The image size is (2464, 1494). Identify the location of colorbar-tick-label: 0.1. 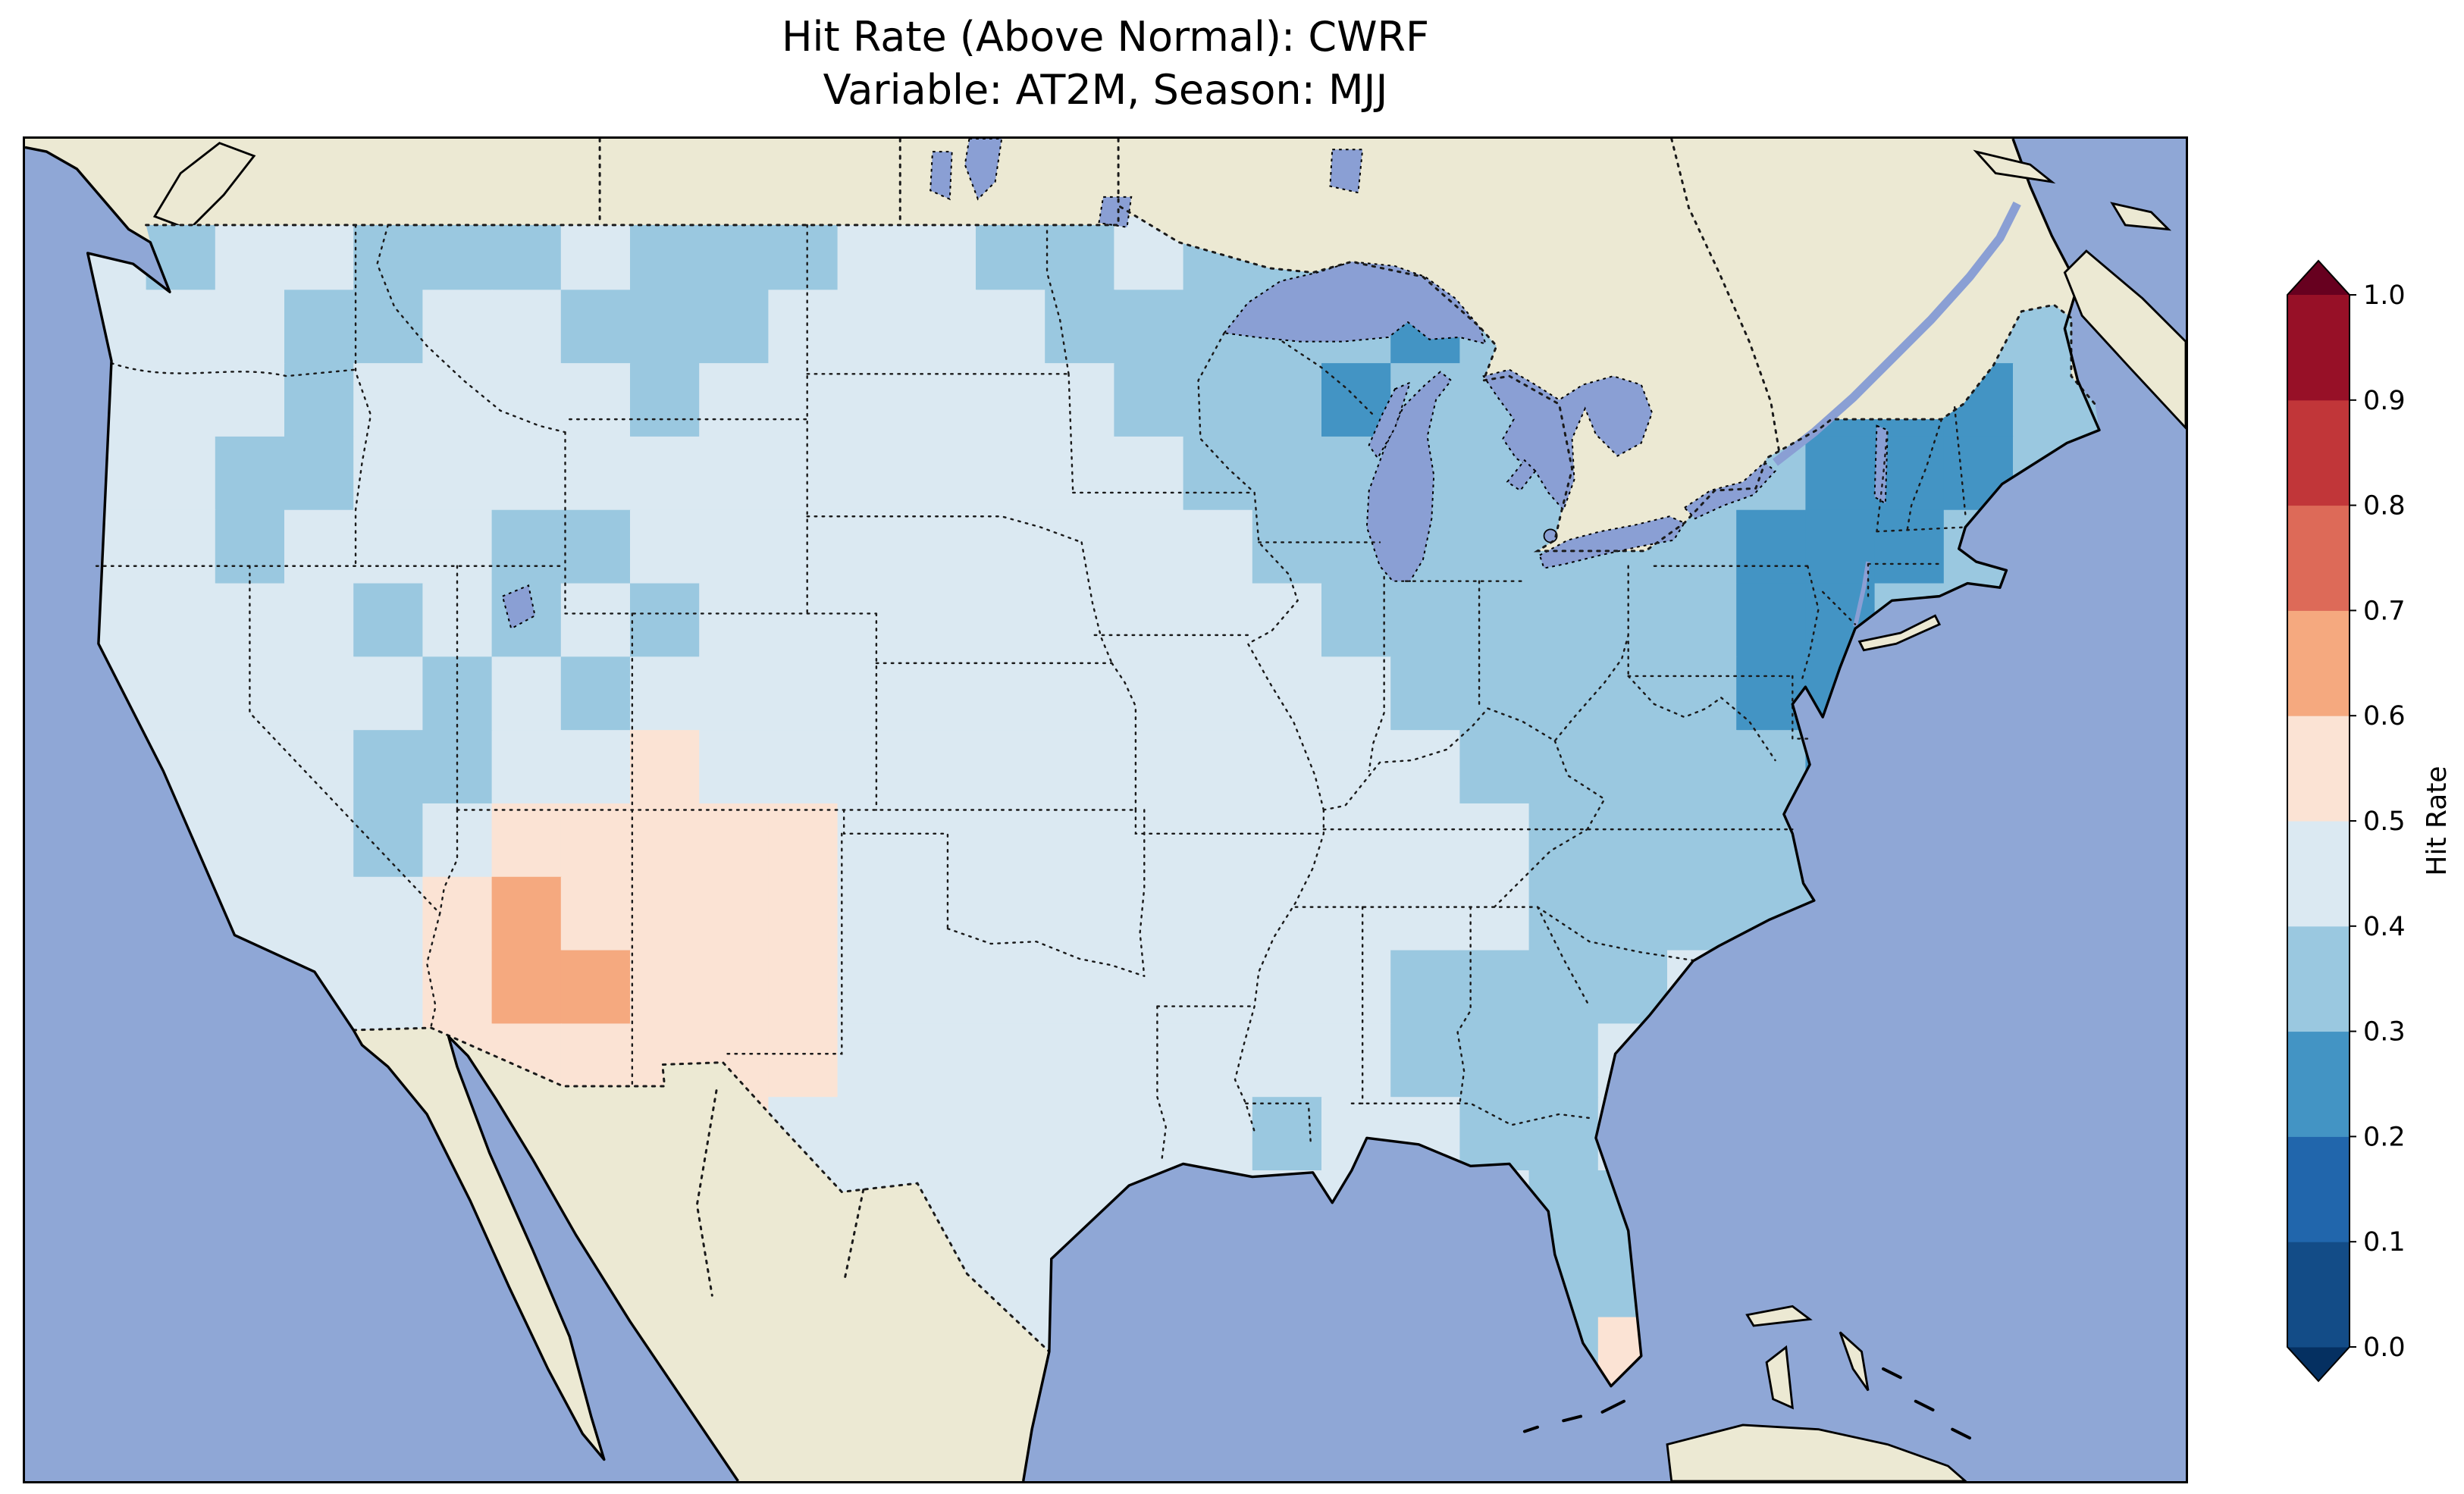
(2384, 1242).